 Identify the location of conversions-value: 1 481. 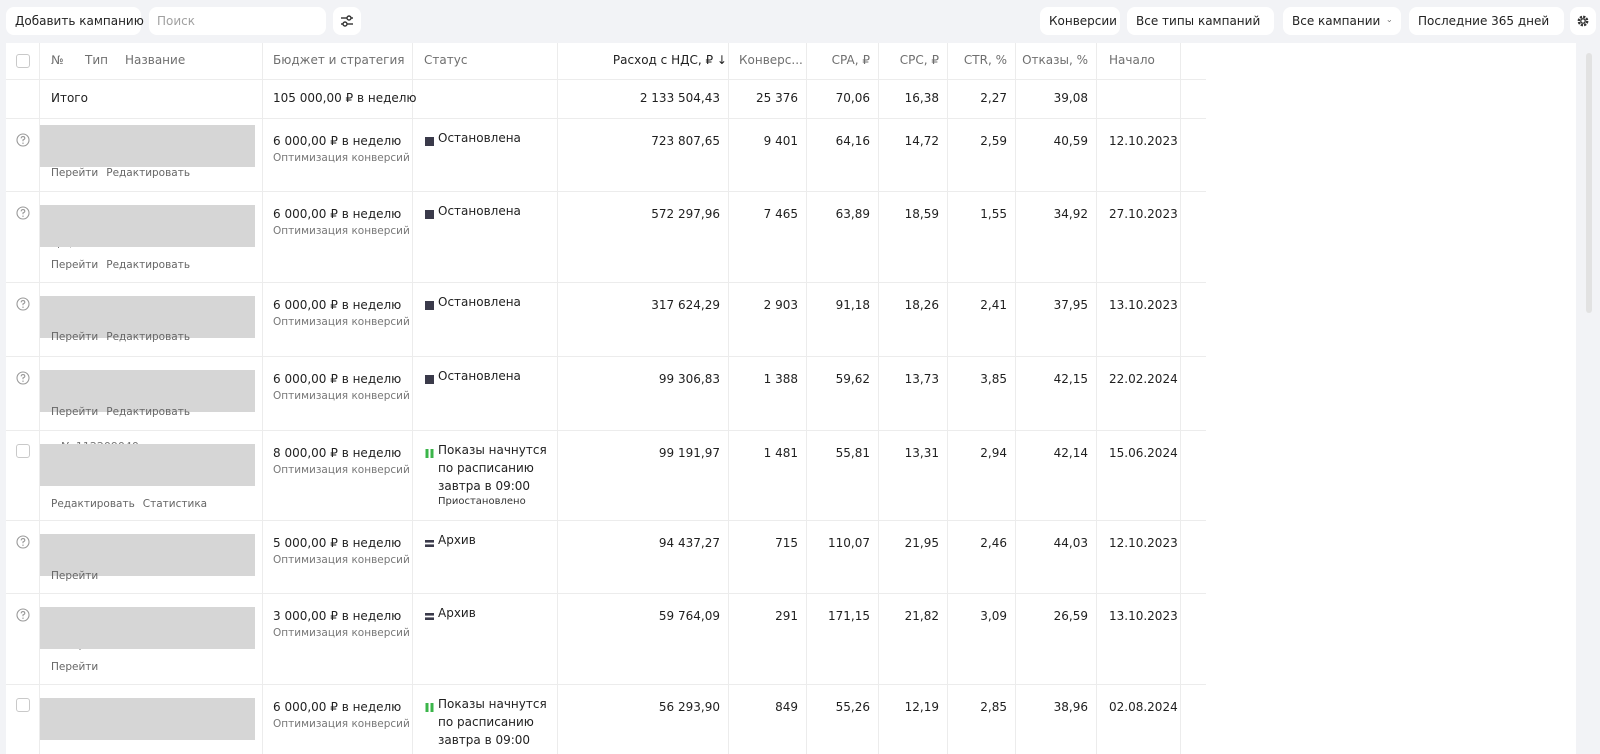
(780, 453).